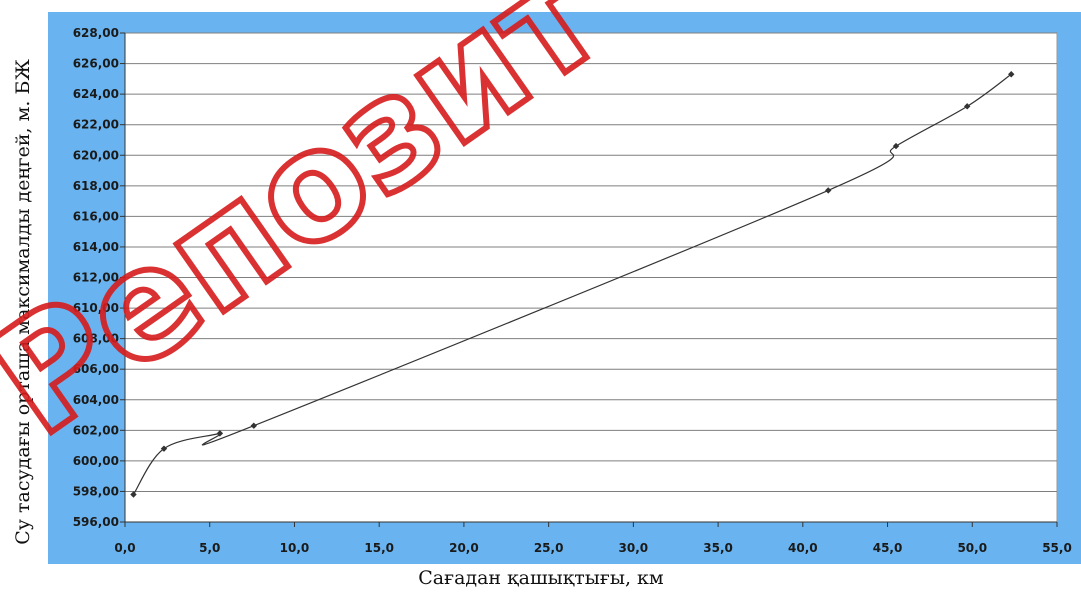 This screenshot has width=1081, height=592. I want to click on y-tick-label: 596,00, so click(96, 522).